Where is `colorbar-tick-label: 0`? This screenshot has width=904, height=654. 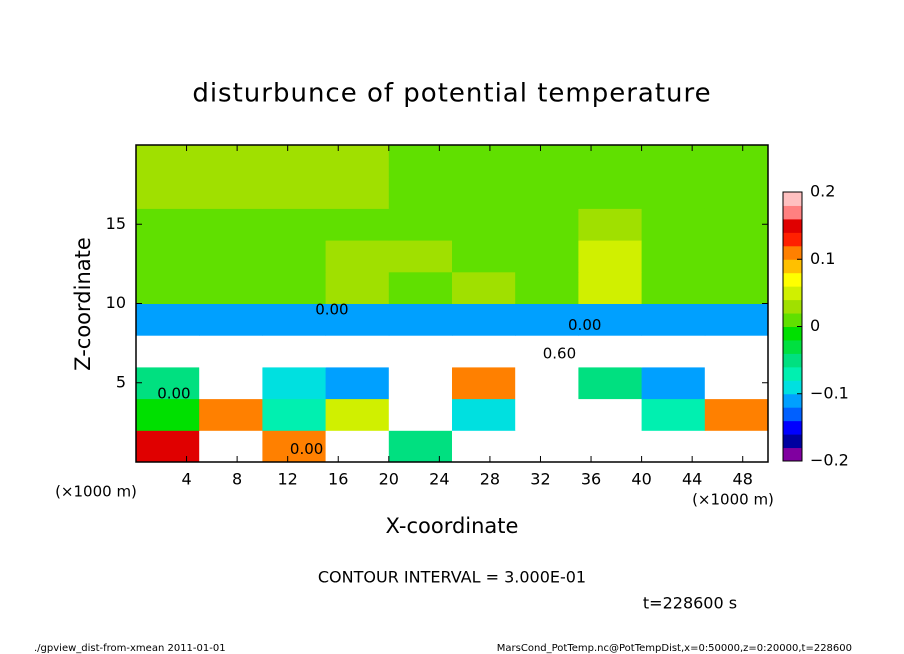
colorbar-tick-label: 0 is located at coordinates (815, 325).